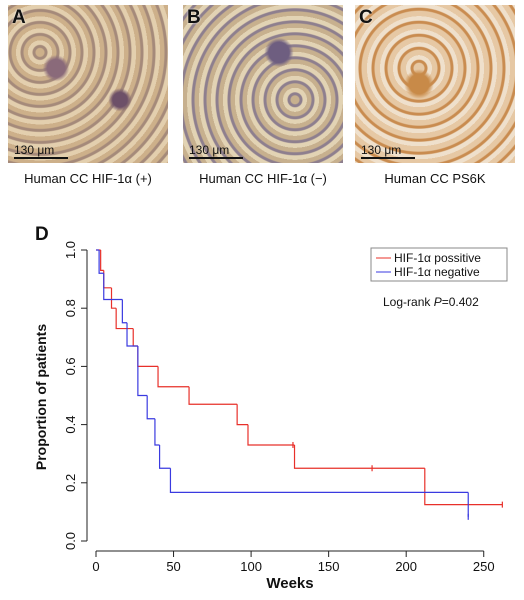 This screenshot has height=600, width=524. Describe the element at coordinates (70, 425) in the screenshot. I see `y-tick-label: 0.4` at that location.